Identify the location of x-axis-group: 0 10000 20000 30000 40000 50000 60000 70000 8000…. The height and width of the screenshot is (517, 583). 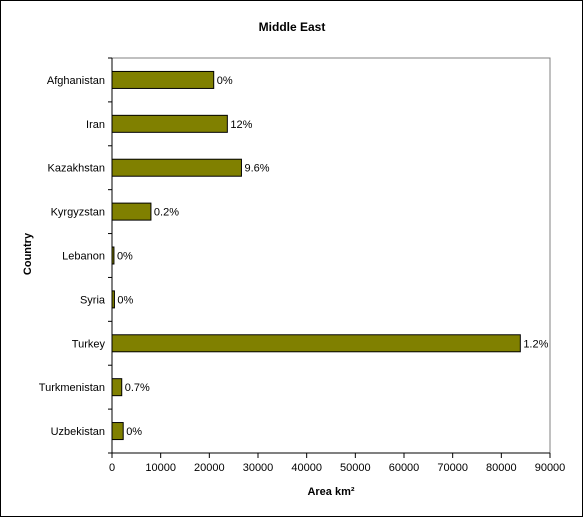
(337, 463).